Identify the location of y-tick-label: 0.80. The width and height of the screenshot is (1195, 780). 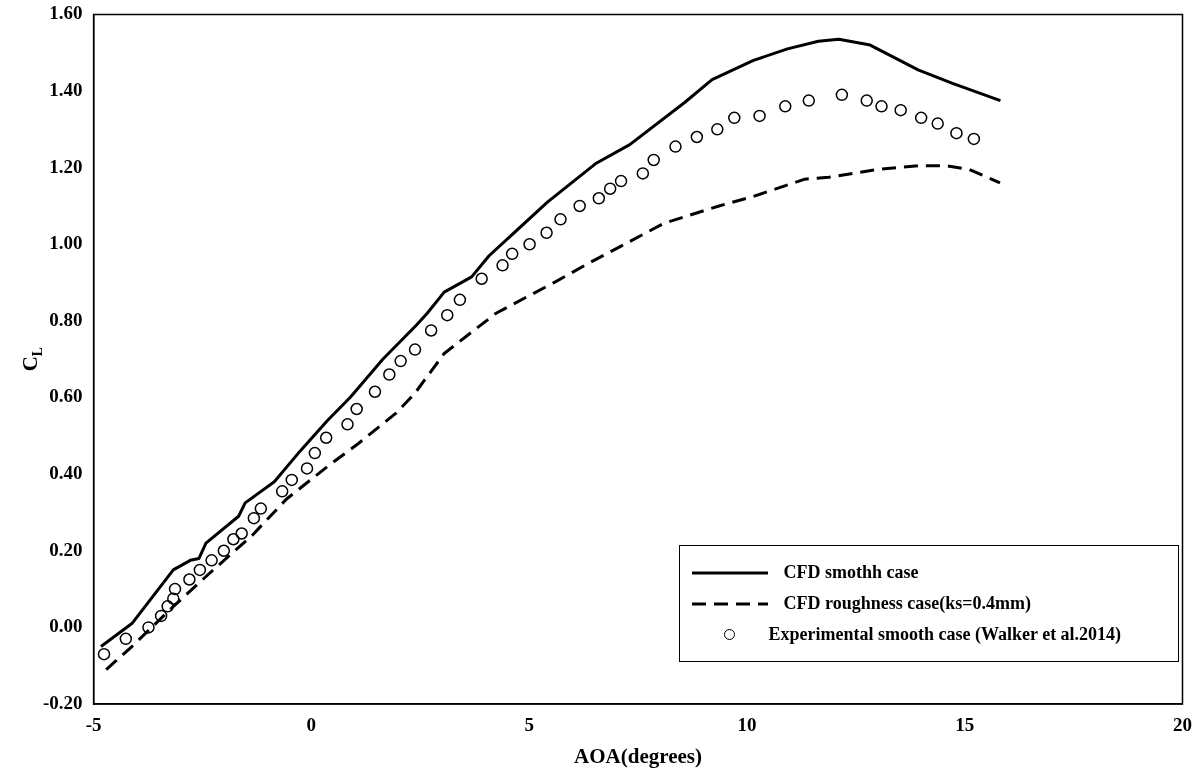
(66, 319).